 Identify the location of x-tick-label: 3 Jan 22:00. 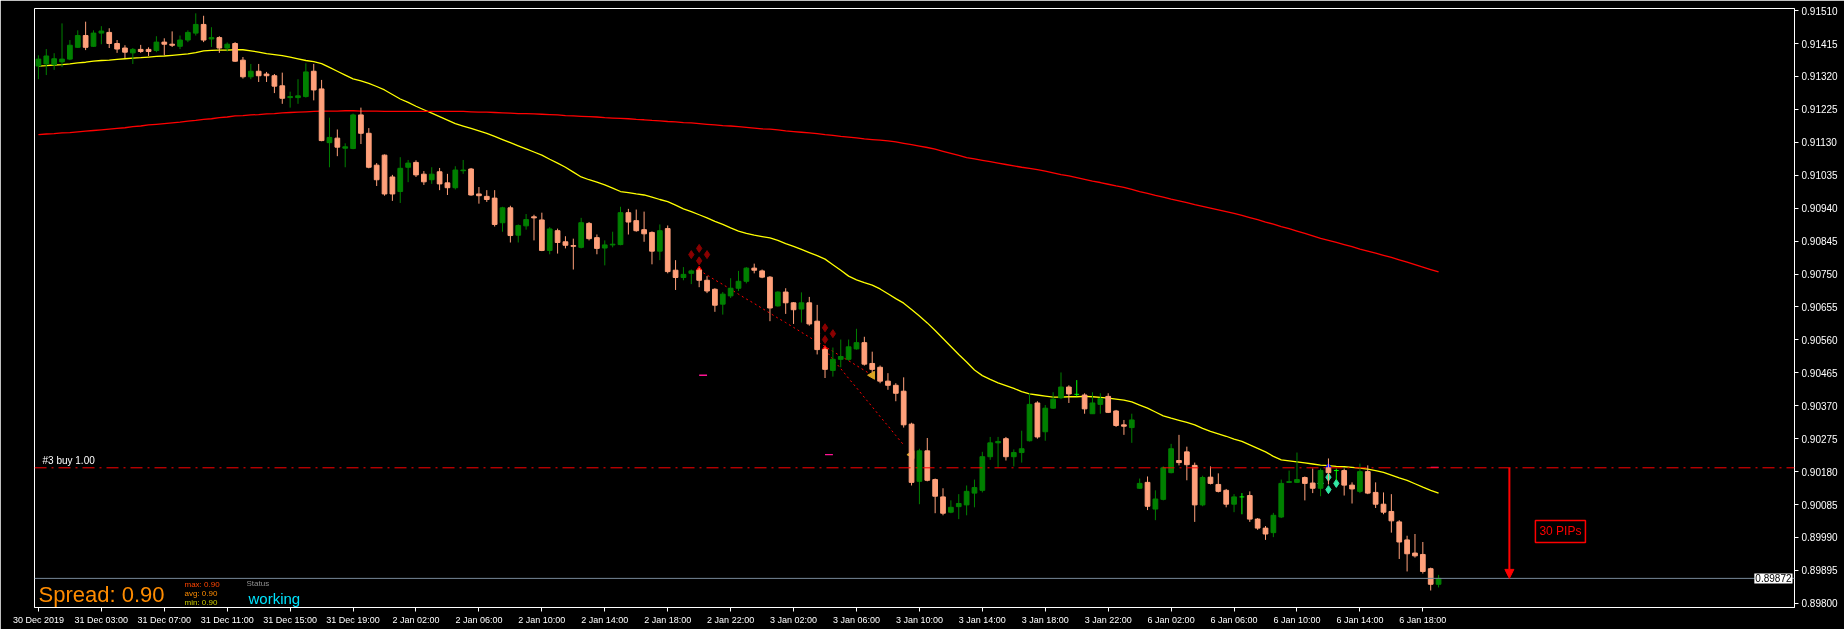
(1108, 619).